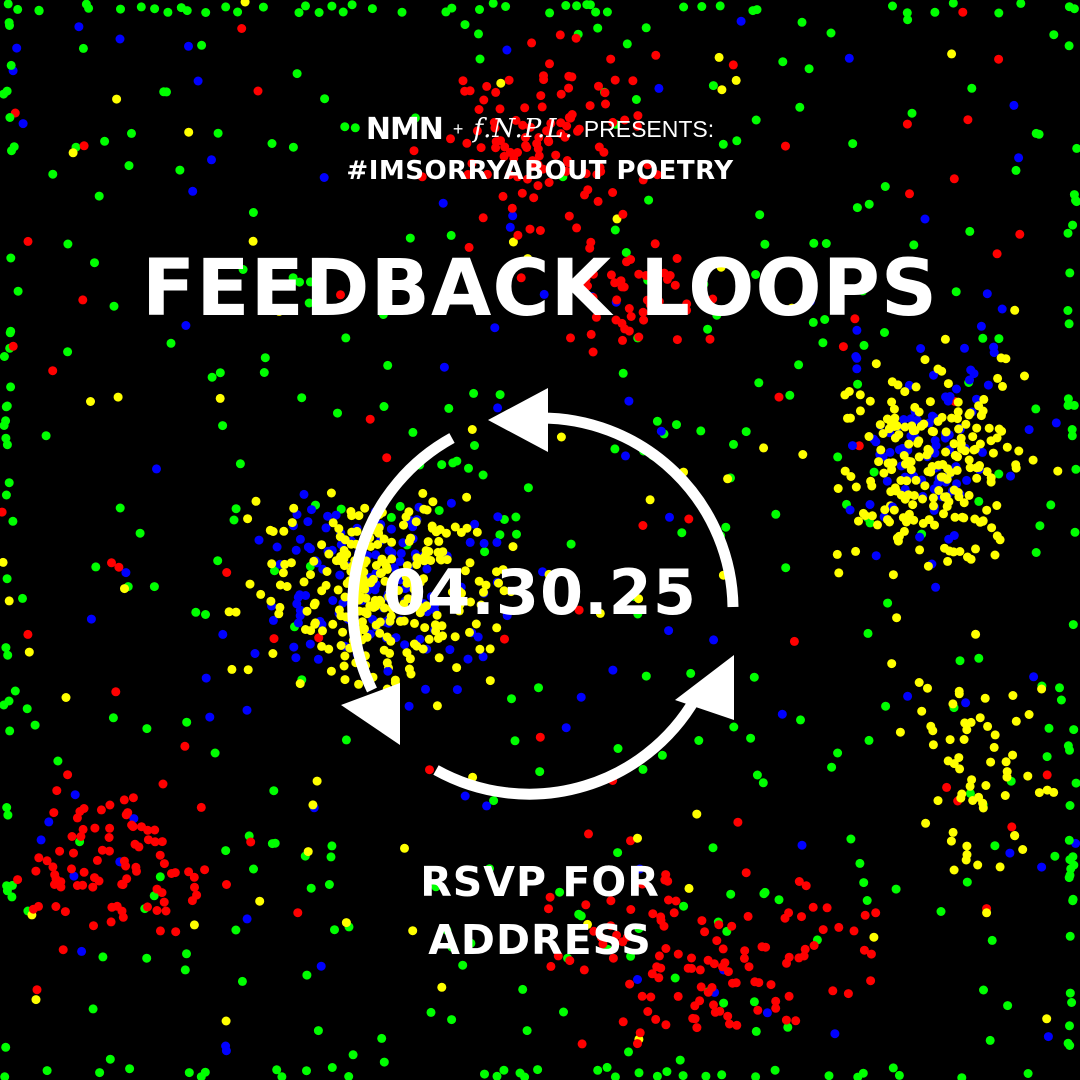 The width and height of the screenshot is (1080, 1080). I want to click on plus-sign: +, so click(458, 128).